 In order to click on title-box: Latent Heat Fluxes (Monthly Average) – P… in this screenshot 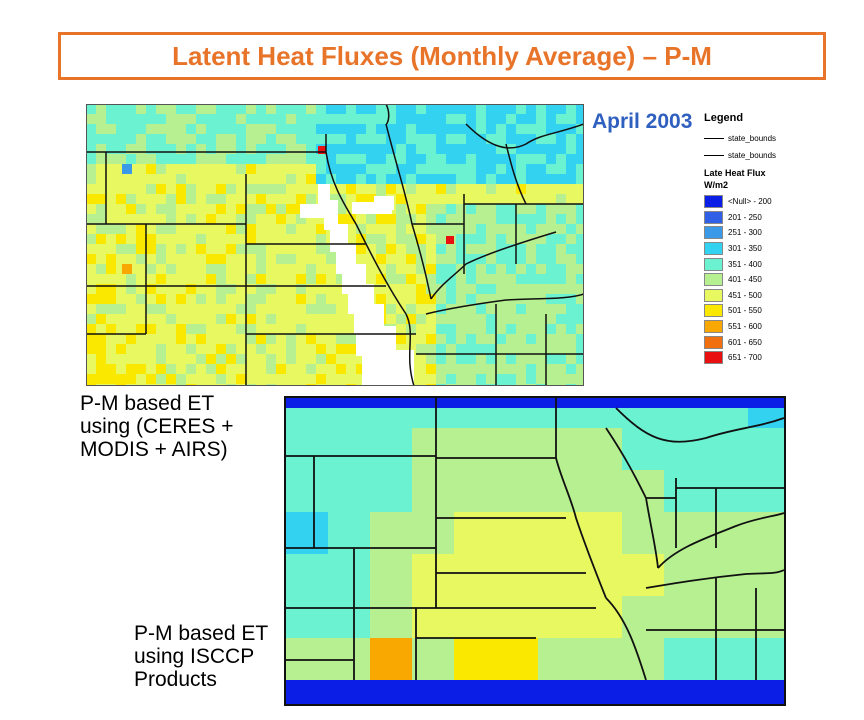, I will do `click(442, 56)`.